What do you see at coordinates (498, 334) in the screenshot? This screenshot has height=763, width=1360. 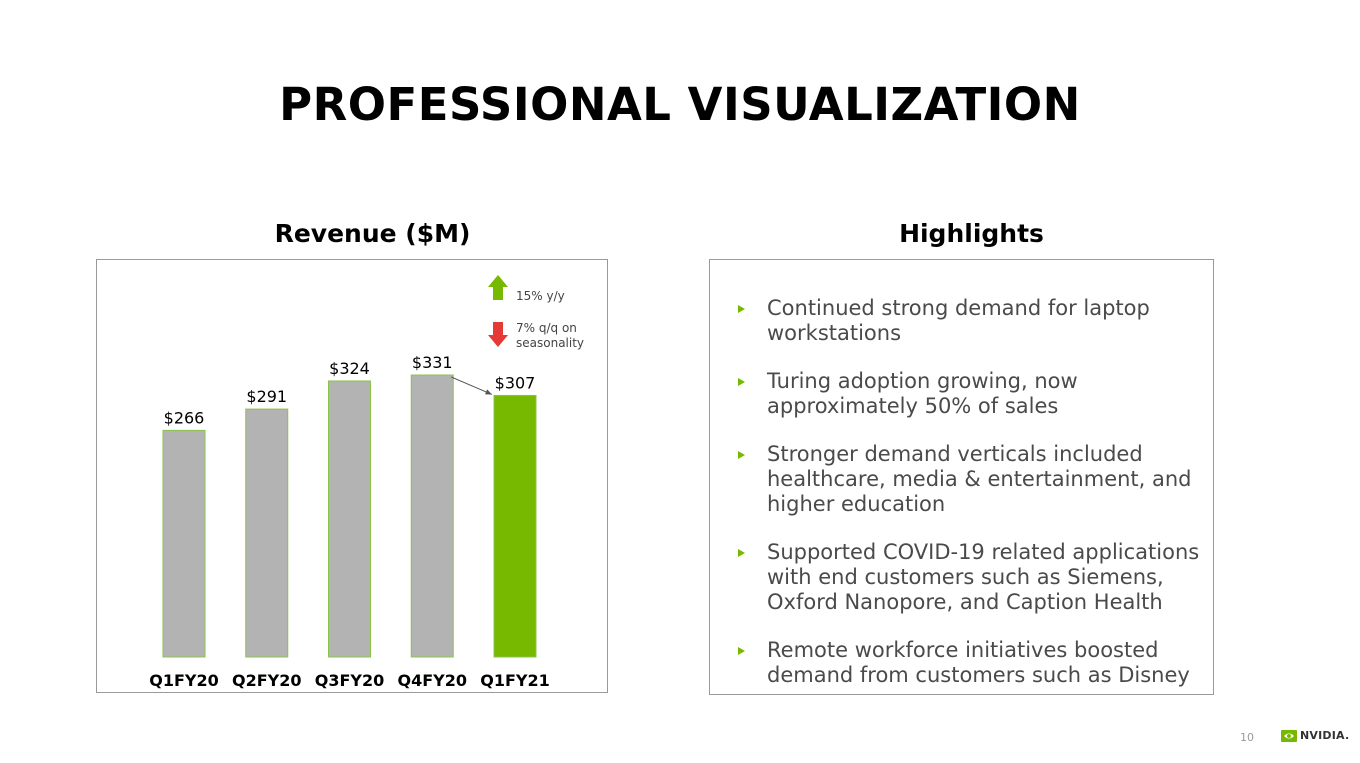 I see `down-arrow-icon` at bounding box center [498, 334].